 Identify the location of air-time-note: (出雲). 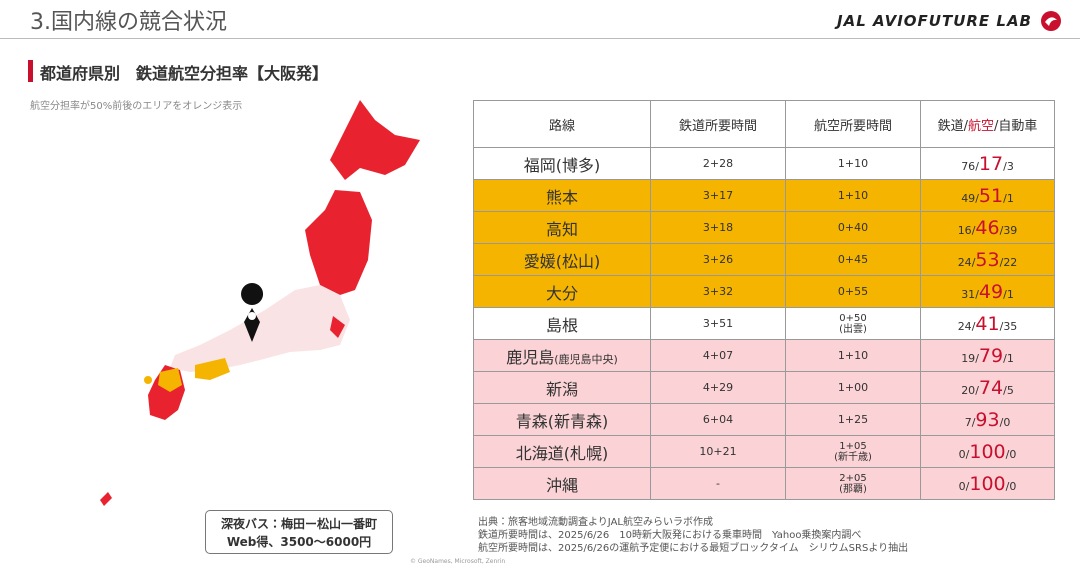
(853, 329).